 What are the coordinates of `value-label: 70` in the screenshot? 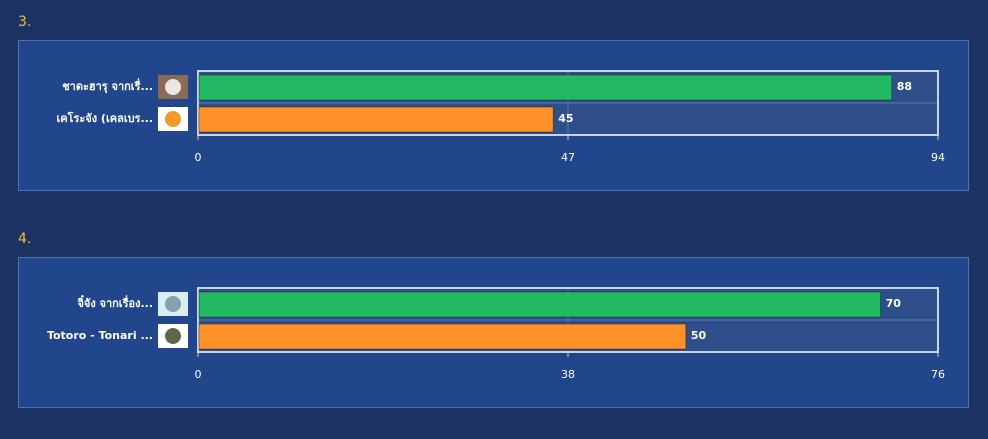 It's located at (894, 303).